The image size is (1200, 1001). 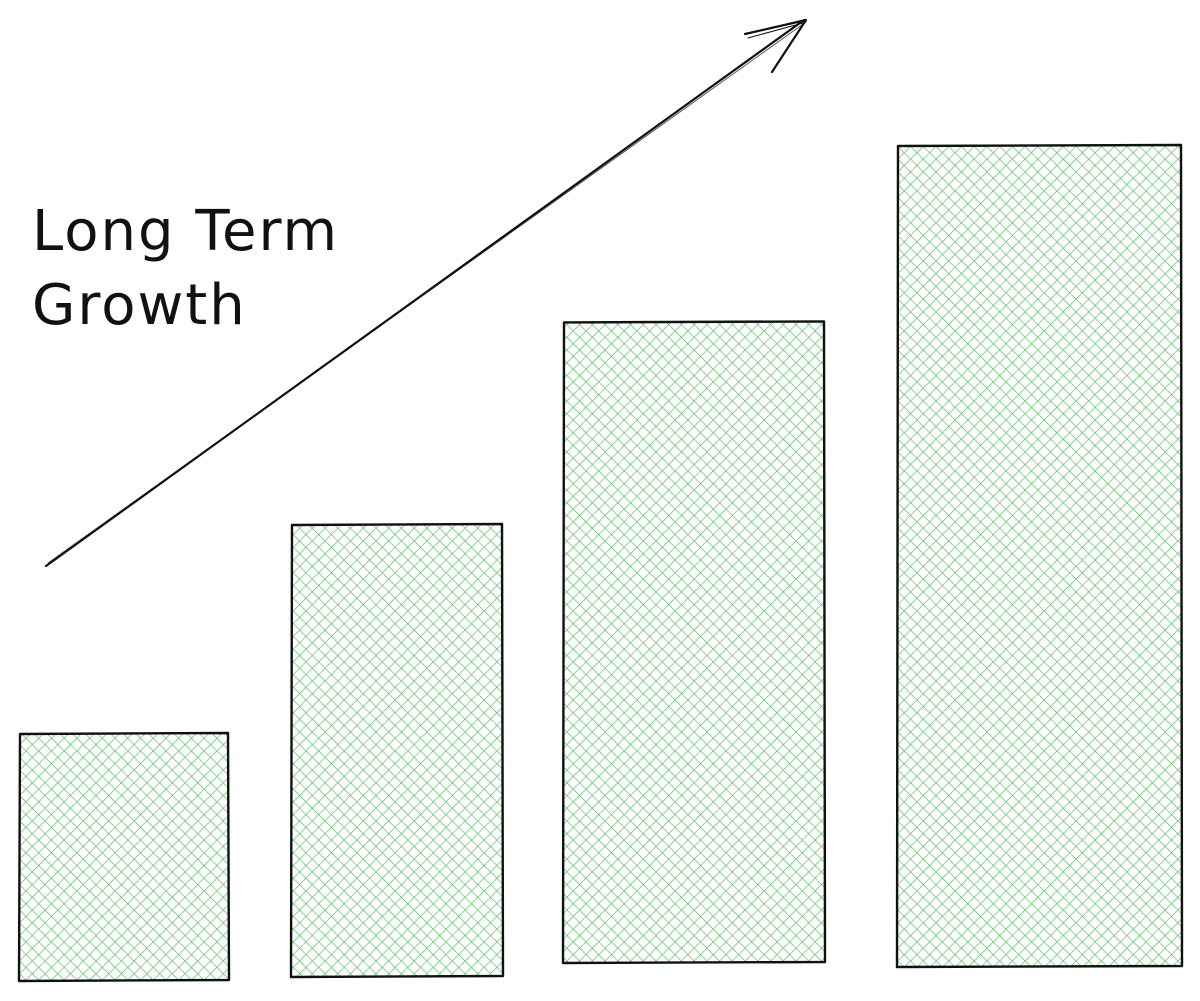 I want to click on title-label: Long Term Growth, so click(x=185, y=268).